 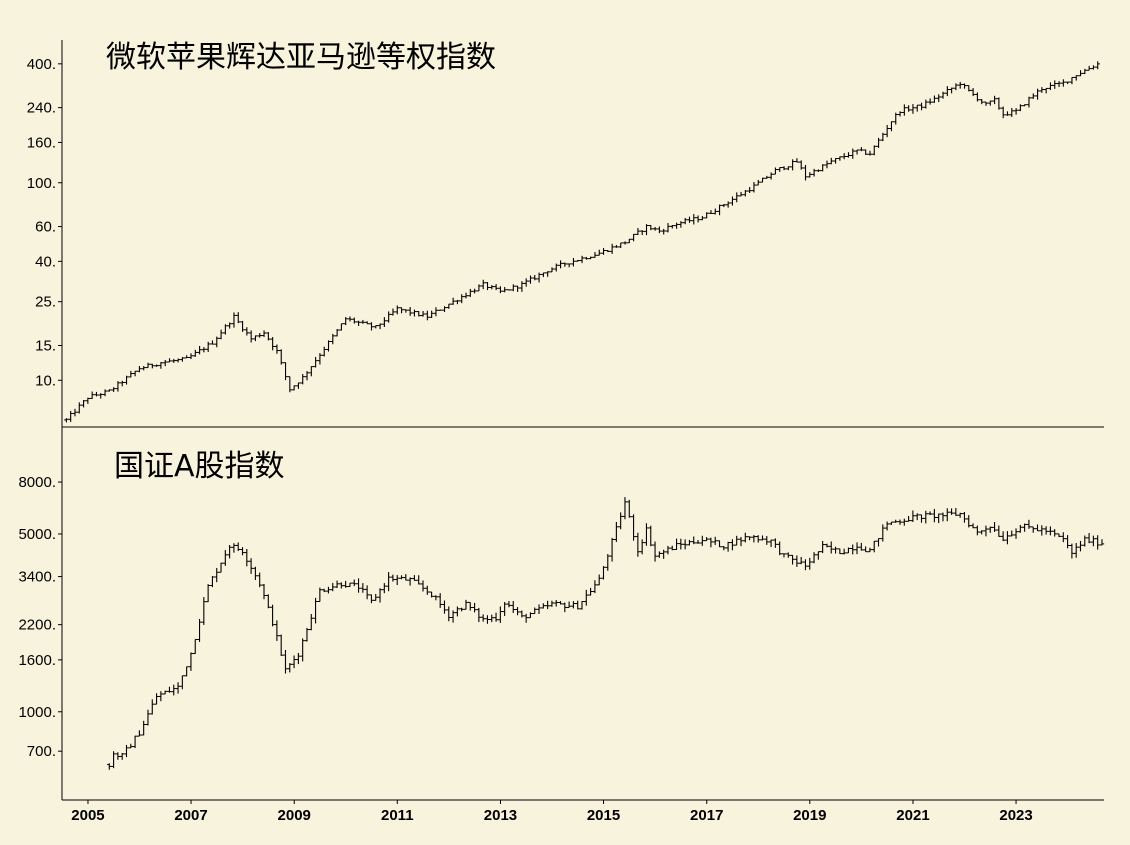 What do you see at coordinates (41, 751) in the screenshot?
I see `y-tick-label: 700.` at bounding box center [41, 751].